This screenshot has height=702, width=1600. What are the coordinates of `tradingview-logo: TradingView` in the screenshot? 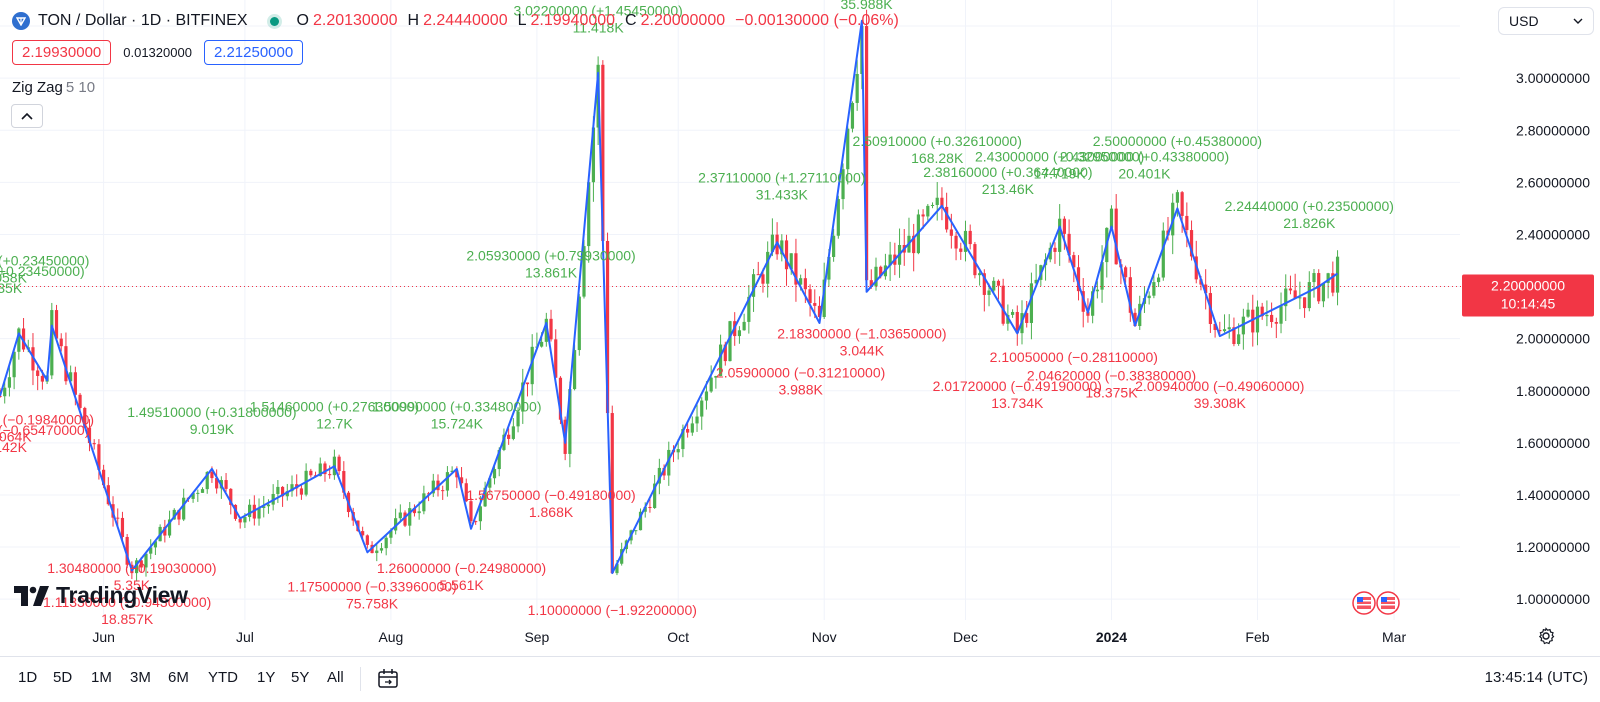 It's located at (101, 595).